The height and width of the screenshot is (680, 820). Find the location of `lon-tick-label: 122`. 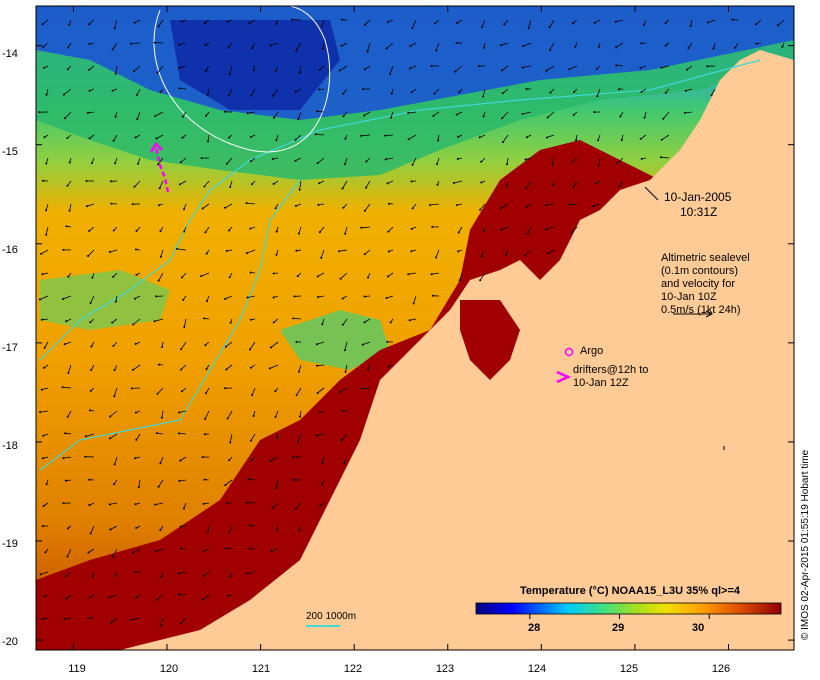

lon-tick-label: 122 is located at coordinates (353, 669).